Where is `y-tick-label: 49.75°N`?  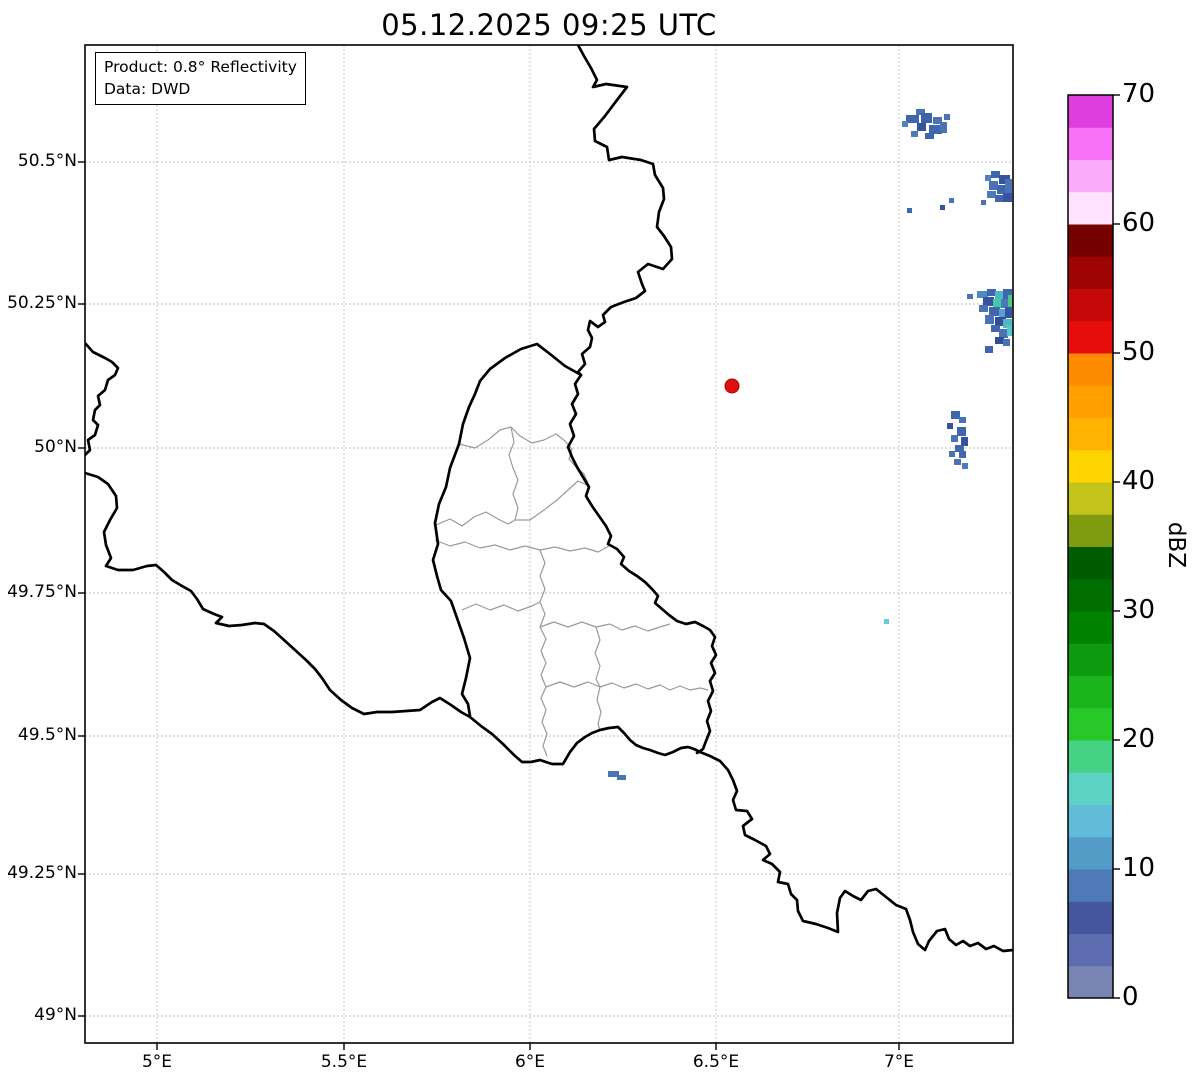 y-tick-label: 49.75°N is located at coordinates (42, 592).